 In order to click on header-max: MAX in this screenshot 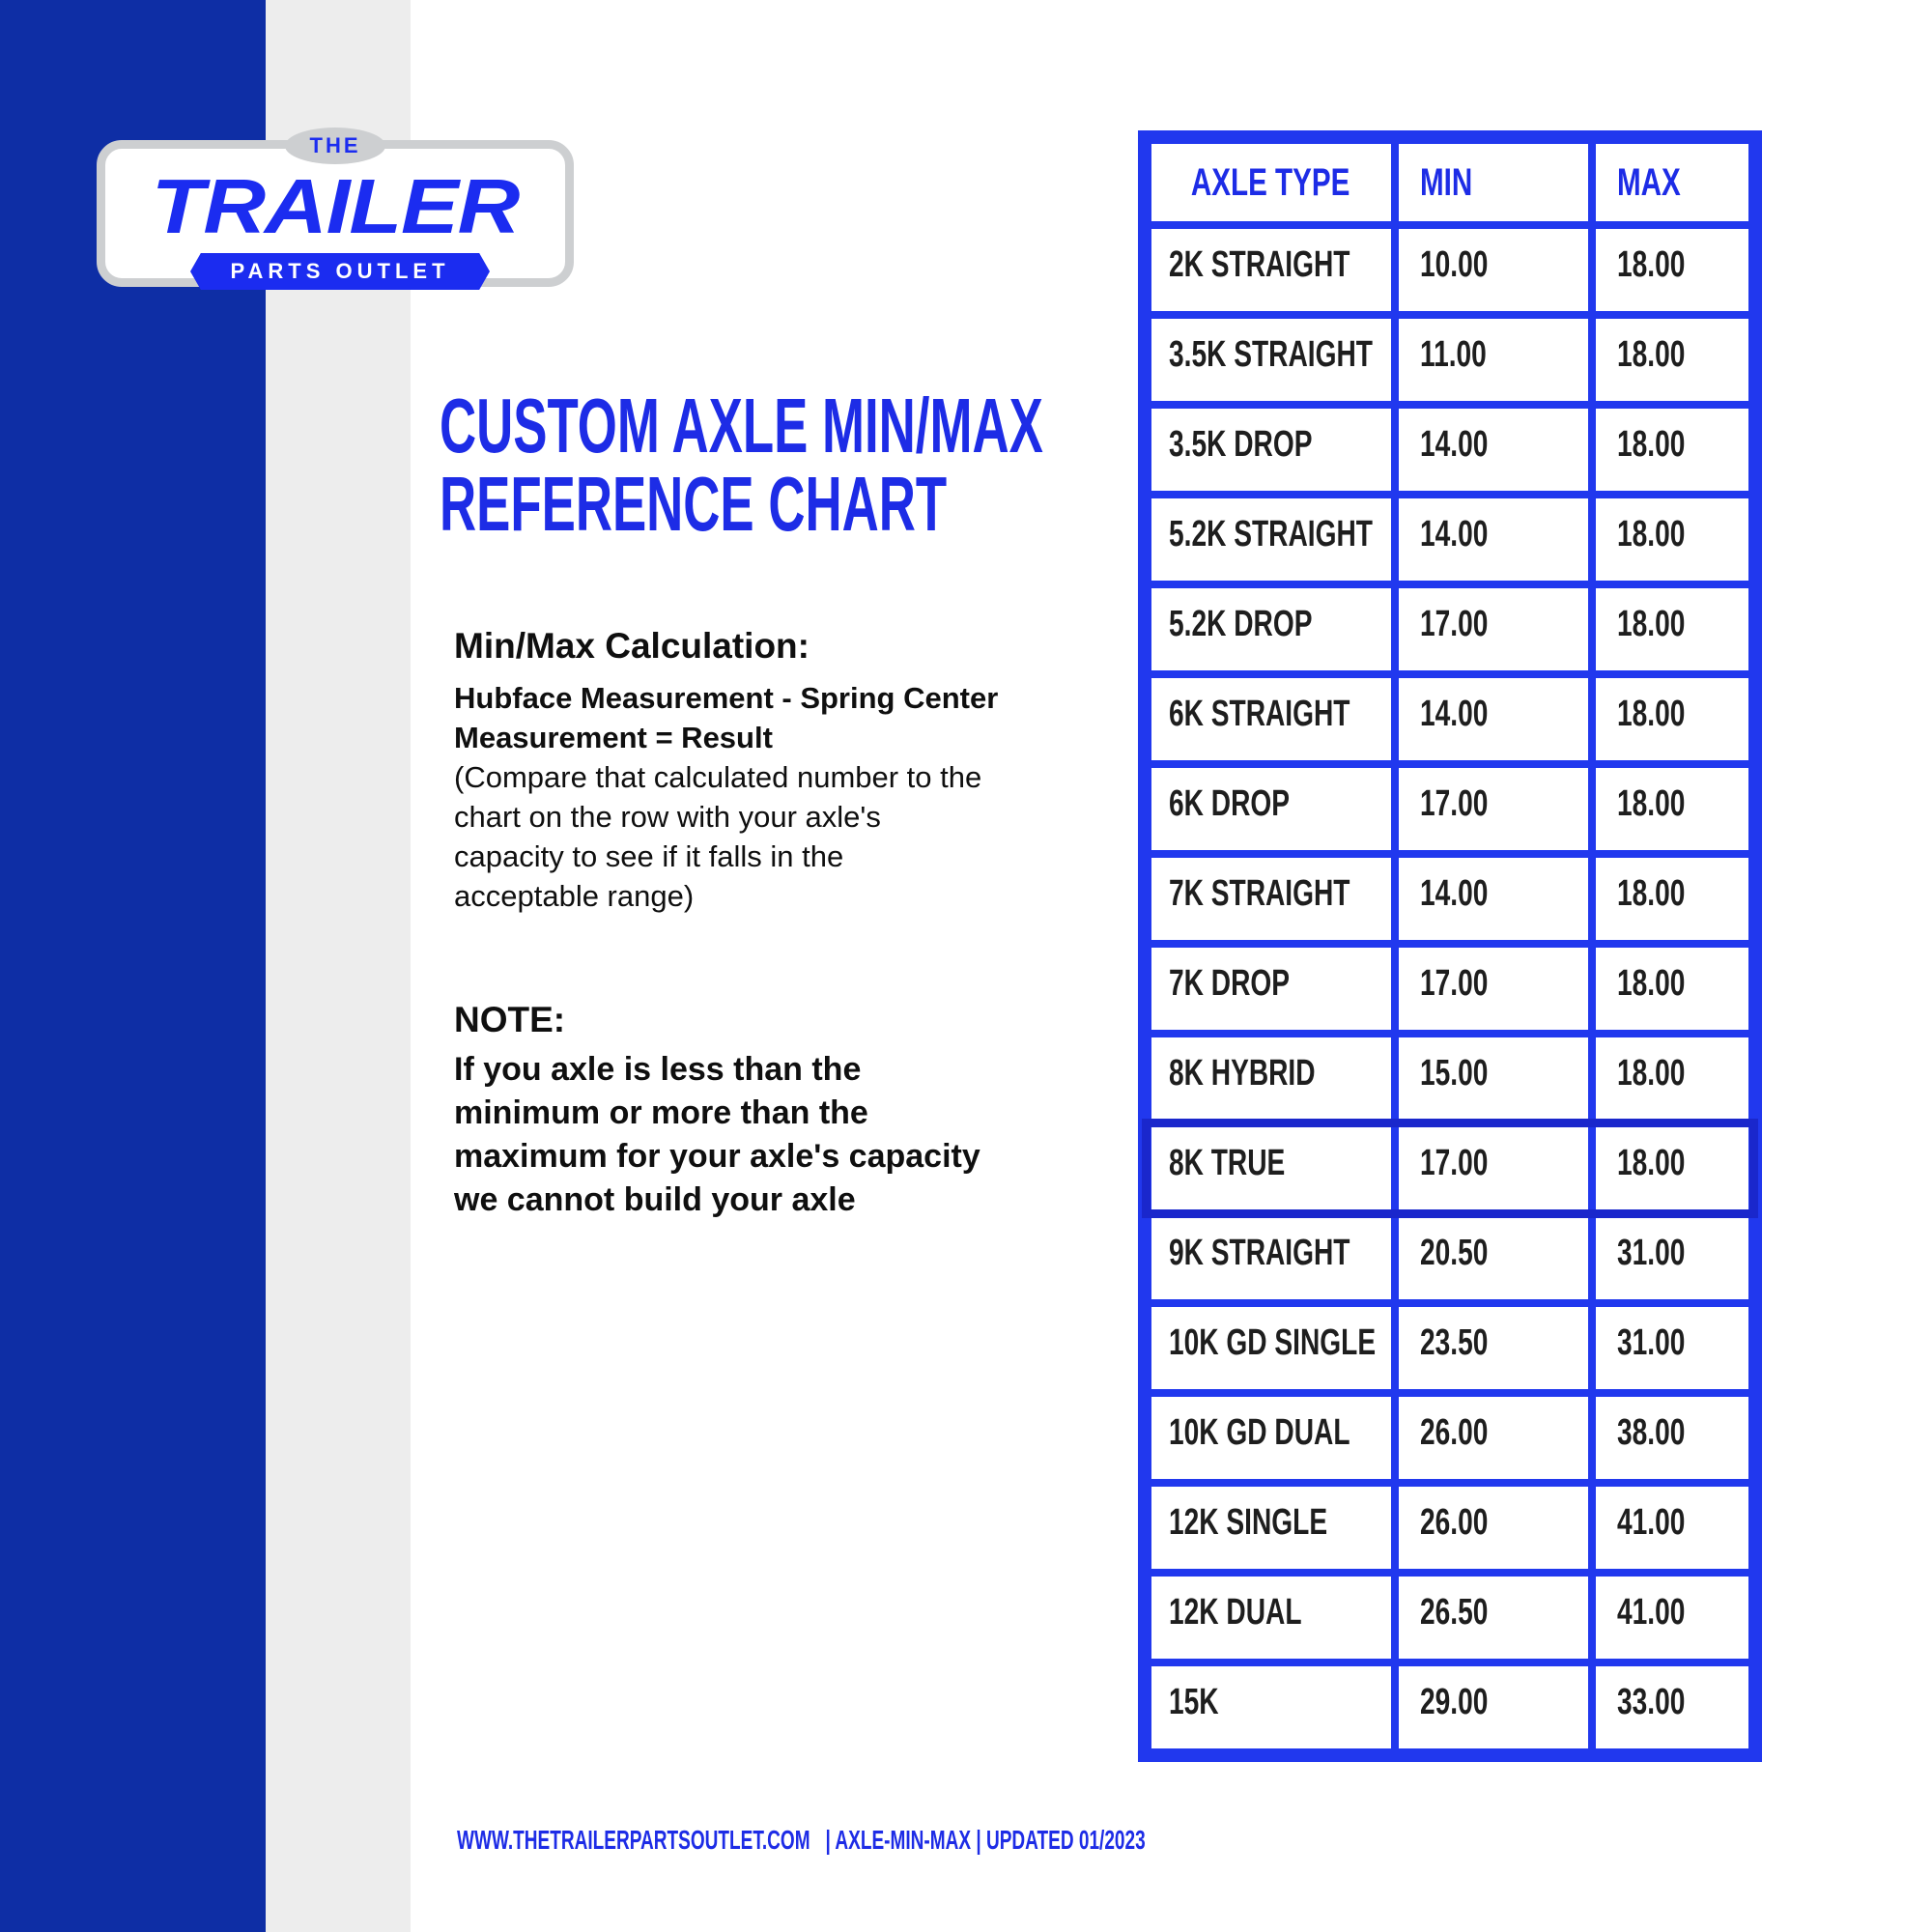, I will do `click(1672, 182)`.